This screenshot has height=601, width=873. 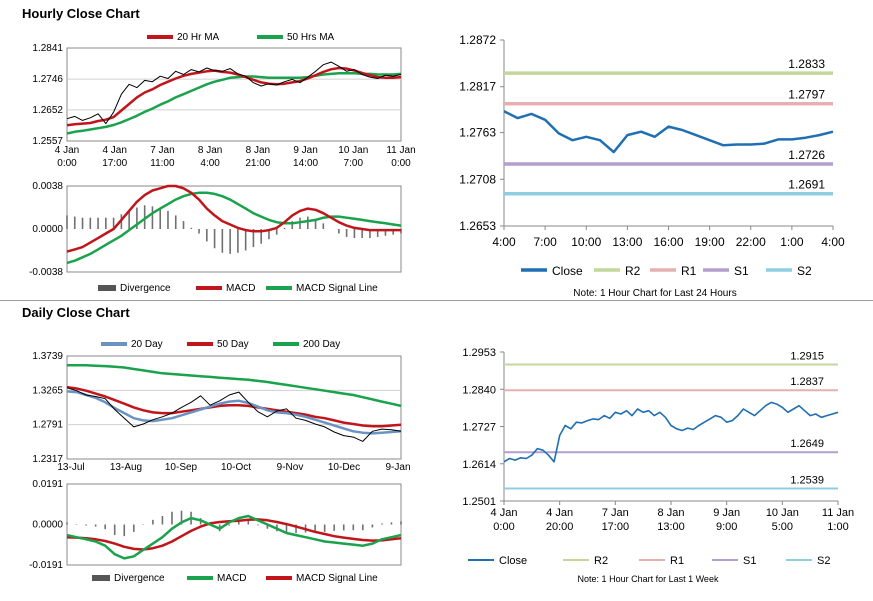 I want to click on x-tick-label: 13:00, so click(x=671, y=527).